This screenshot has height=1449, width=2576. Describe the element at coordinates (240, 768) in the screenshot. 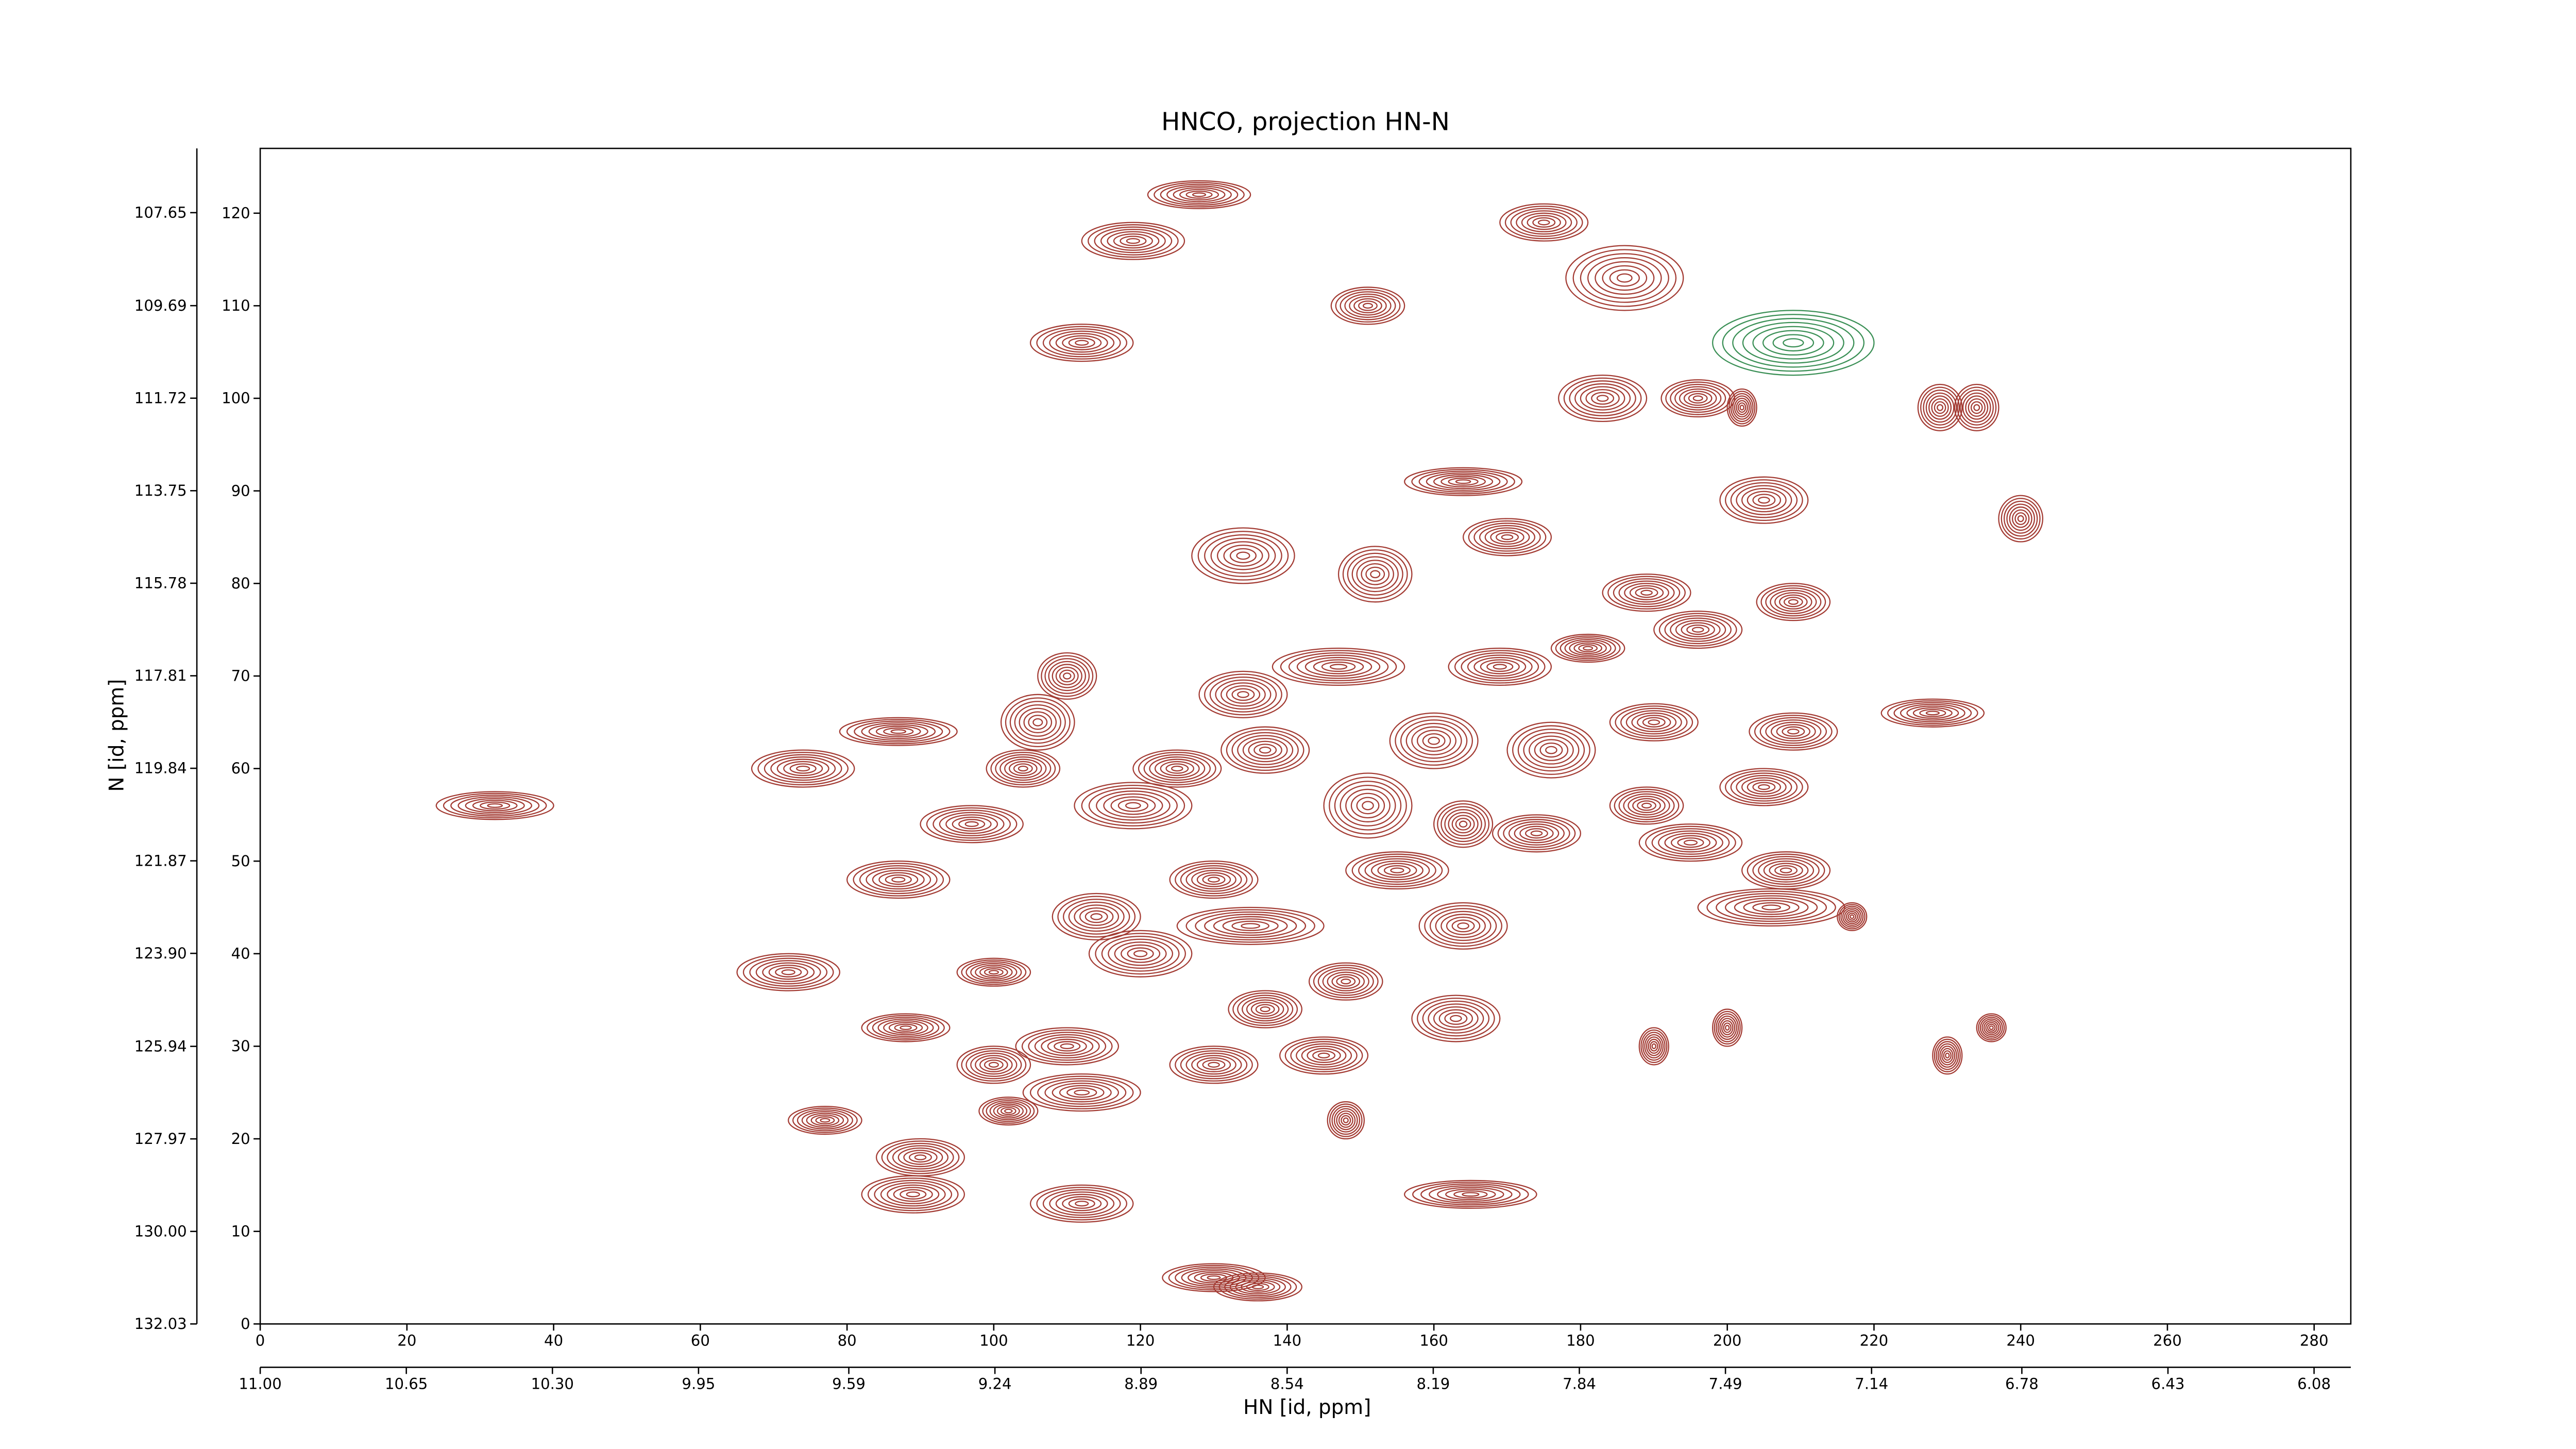

I see `y-tick-label: 60` at that location.